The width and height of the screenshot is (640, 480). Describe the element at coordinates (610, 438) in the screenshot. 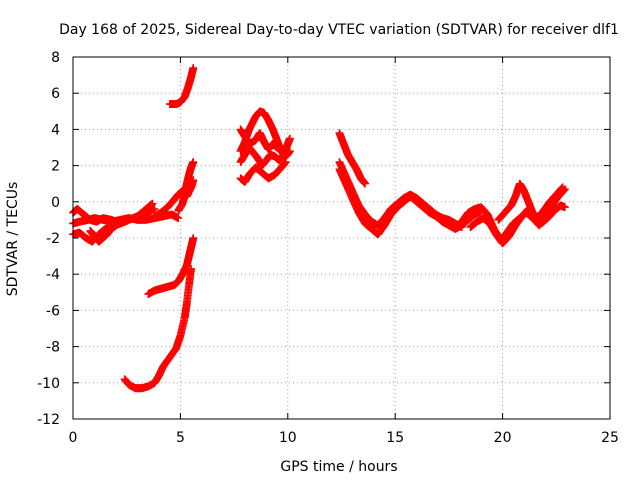

I see `x-tick-label: 25` at that location.